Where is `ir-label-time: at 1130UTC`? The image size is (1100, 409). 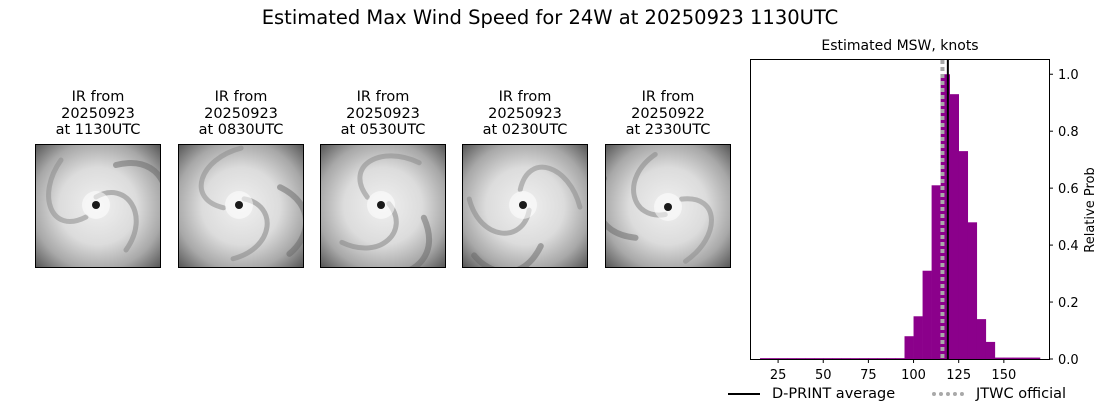 ir-label-time: at 1130UTC is located at coordinates (98, 130).